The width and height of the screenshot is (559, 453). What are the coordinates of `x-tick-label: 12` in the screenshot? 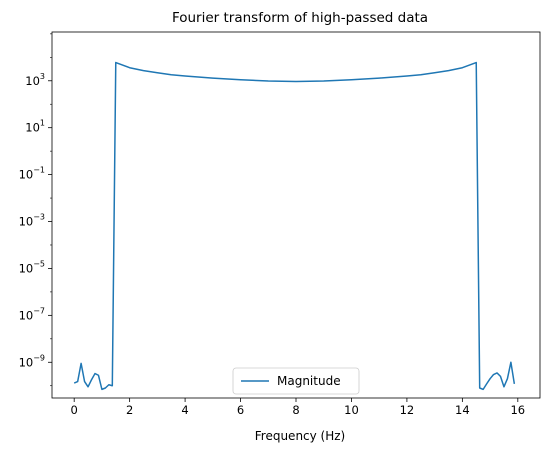 It's located at (407, 410).